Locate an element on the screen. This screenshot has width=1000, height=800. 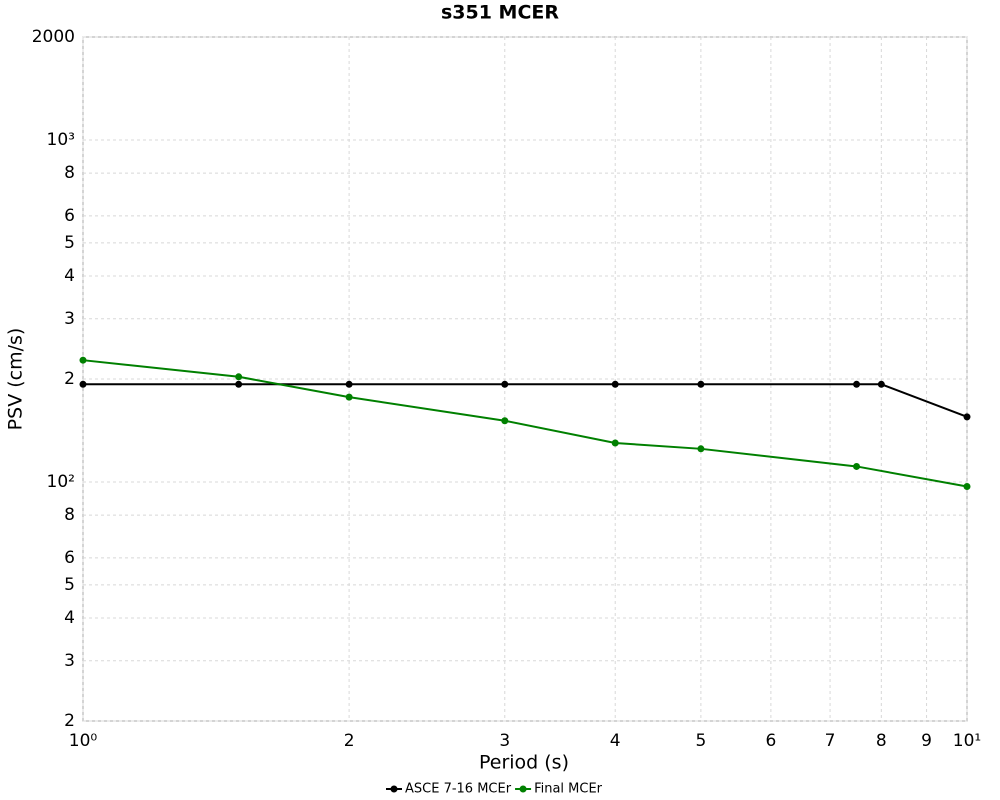
chart-title: s351 MCER is located at coordinates (500, 13).